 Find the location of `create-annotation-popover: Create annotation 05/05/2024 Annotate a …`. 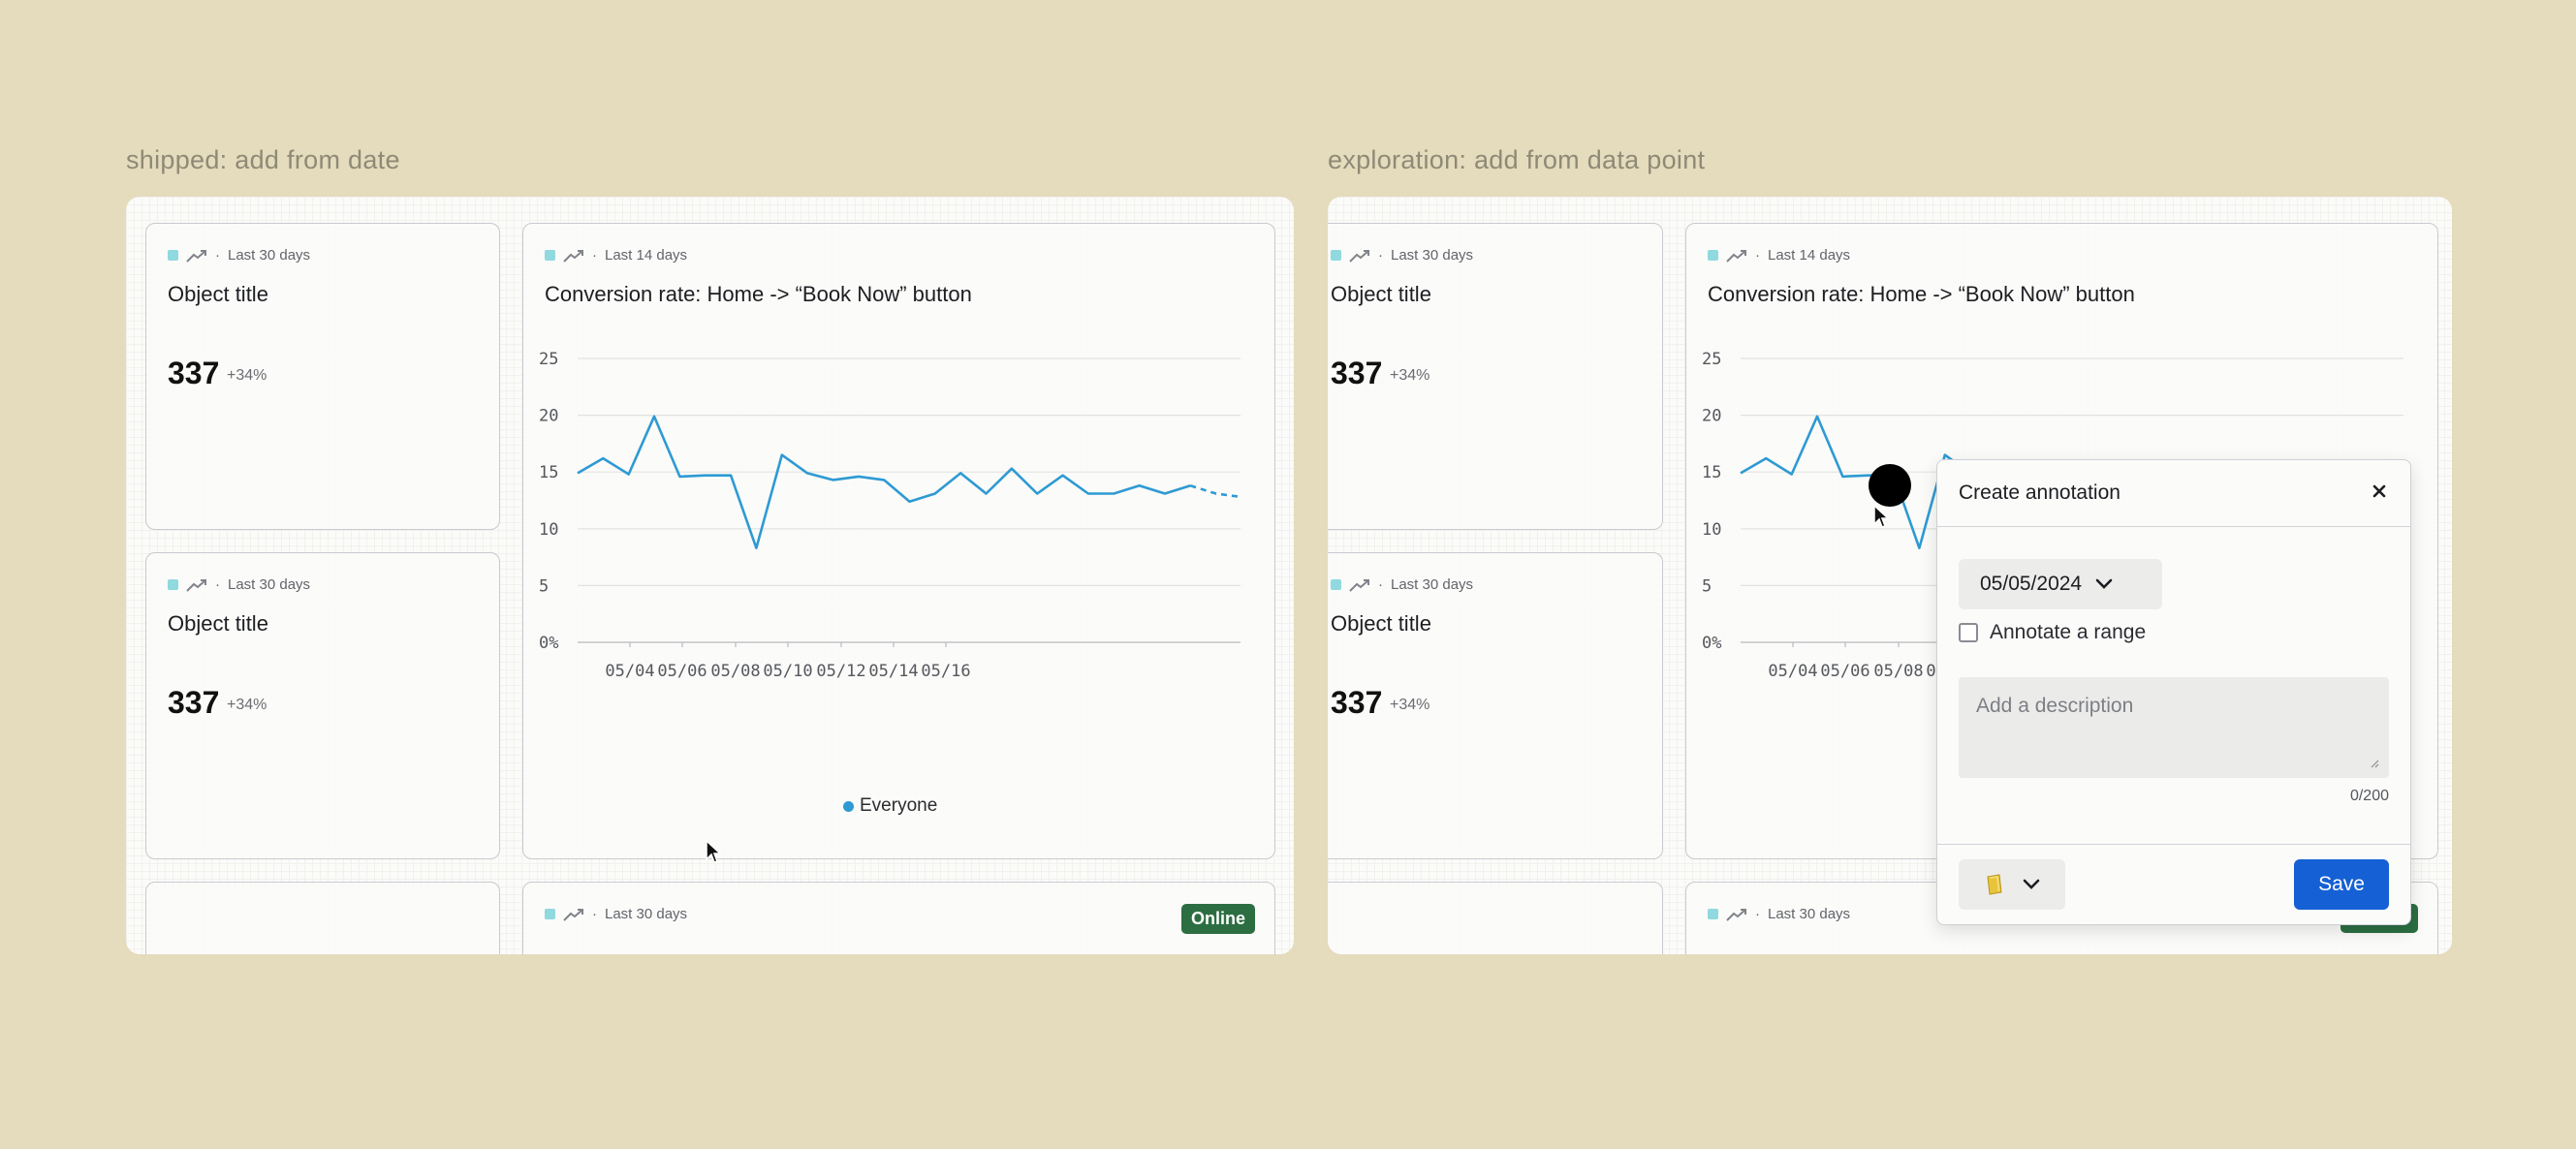

create-annotation-popover: Create annotation 05/05/2024 Annotate a … is located at coordinates (2173, 692).